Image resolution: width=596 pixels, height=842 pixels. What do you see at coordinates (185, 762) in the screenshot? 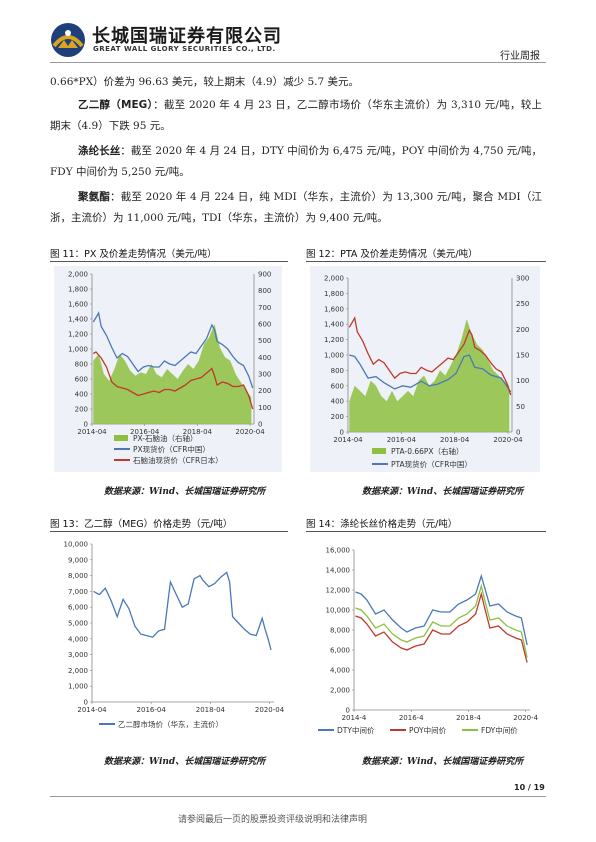
I see `figure-source-13: 数据来源：Wind、长城国瑞证券研究所` at bounding box center [185, 762].